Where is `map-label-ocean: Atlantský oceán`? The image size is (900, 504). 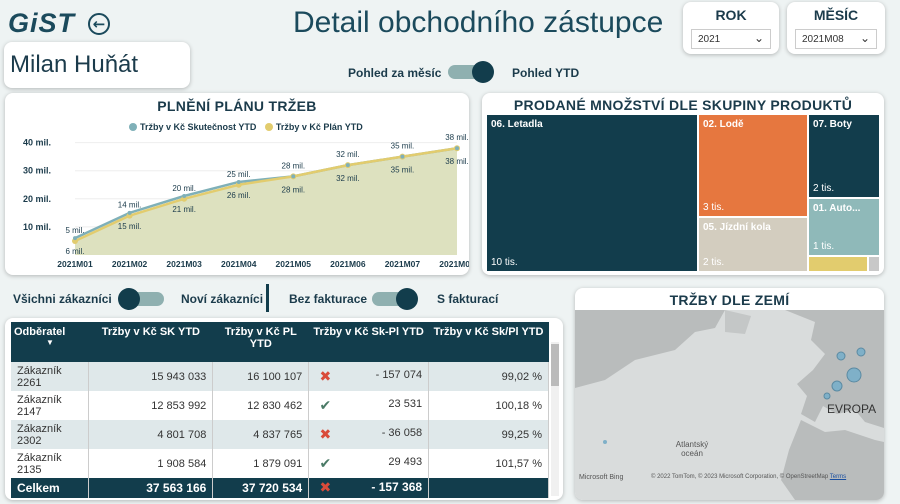 map-label-ocean: Atlantský oceán is located at coordinates (692, 449).